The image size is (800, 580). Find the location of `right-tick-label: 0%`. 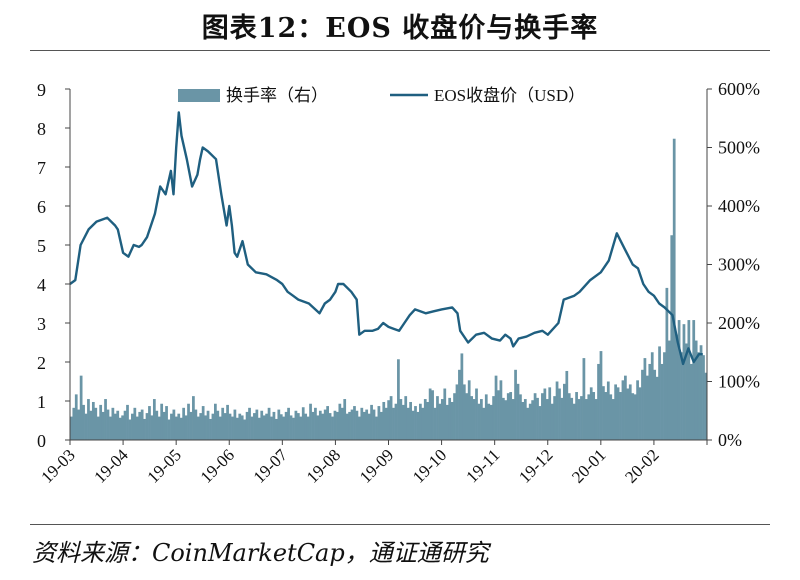

right-tick-label: 0% is located at coordinates (730, 440).